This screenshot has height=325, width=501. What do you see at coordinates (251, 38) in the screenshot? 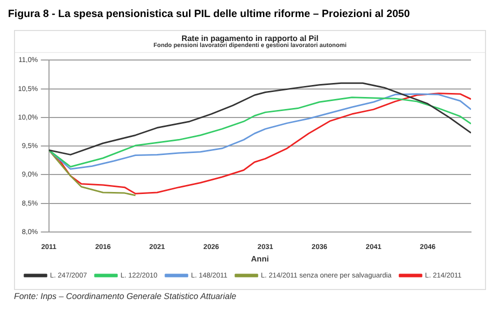
I see `chart-subtitle: Rate in pagamento in rapporto al Pil` at bounding box center [251, 38].